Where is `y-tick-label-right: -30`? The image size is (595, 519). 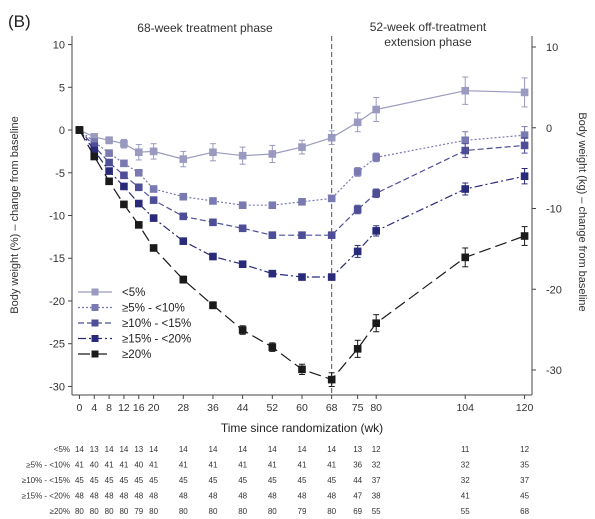 y-tick-label-right: -30 is located at coordinates (554, 371).